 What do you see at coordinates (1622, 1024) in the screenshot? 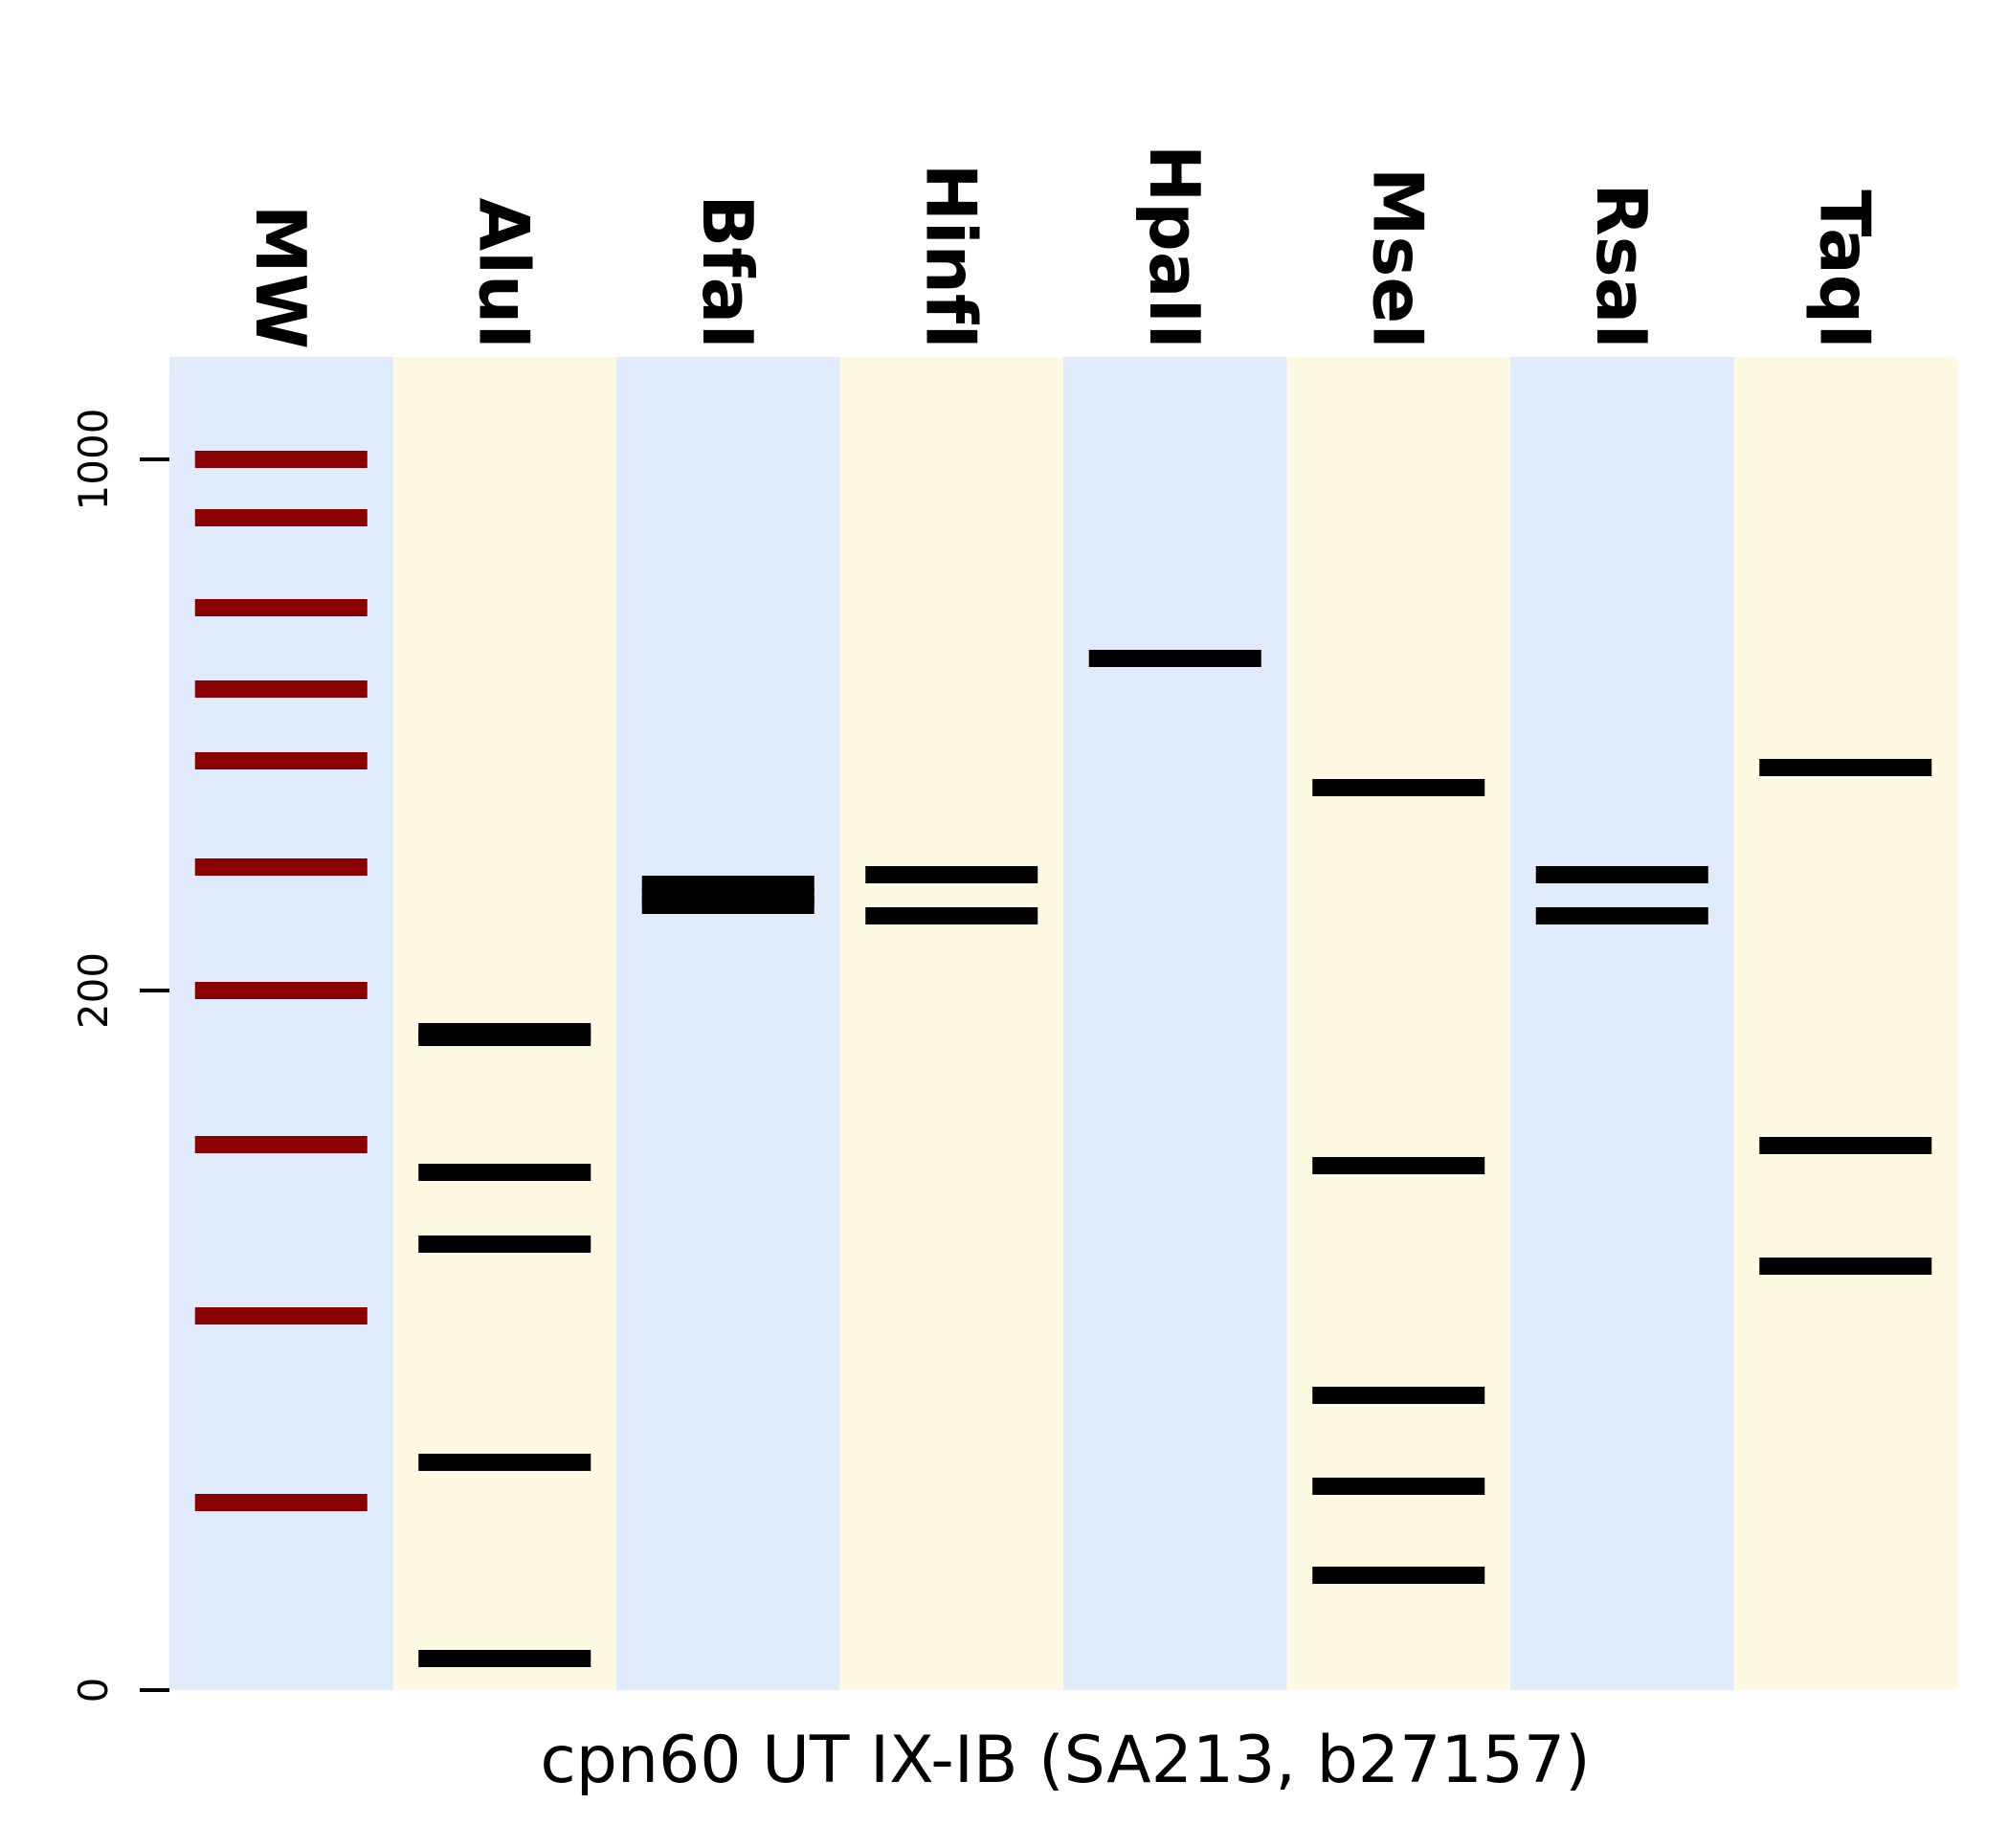
I see `lane-bg-rsai` at bounding box center [1622, 1024].